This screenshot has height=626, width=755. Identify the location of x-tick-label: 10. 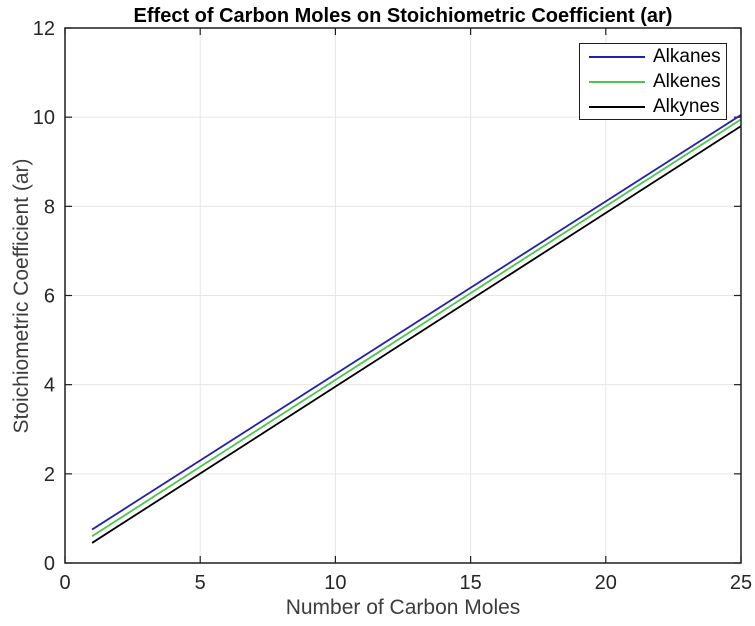
(335, 583).